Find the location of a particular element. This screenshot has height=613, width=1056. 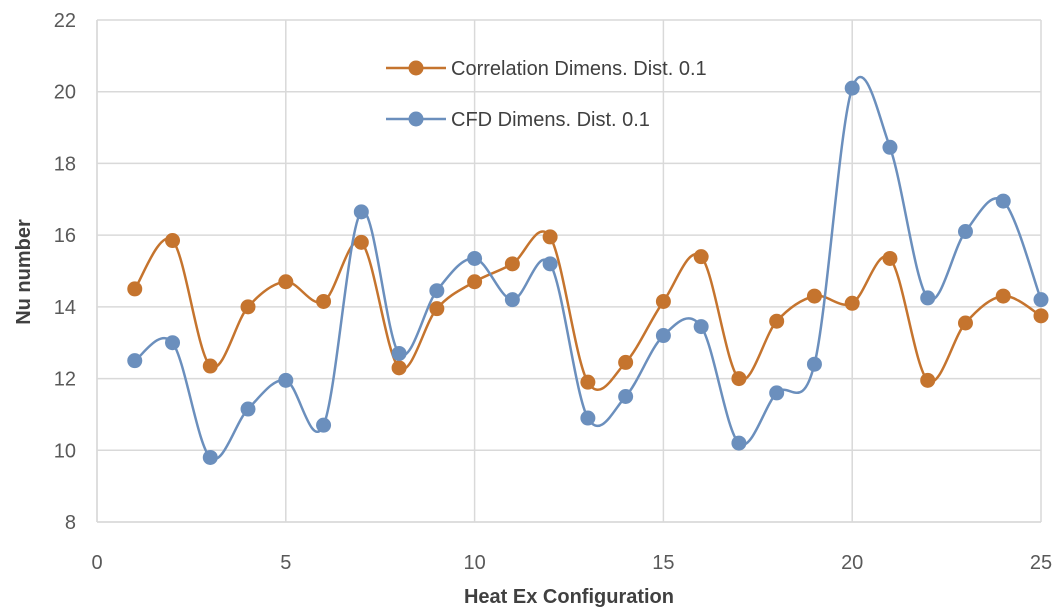

x-tick-label: 15 is located at coordinates (663, 563).